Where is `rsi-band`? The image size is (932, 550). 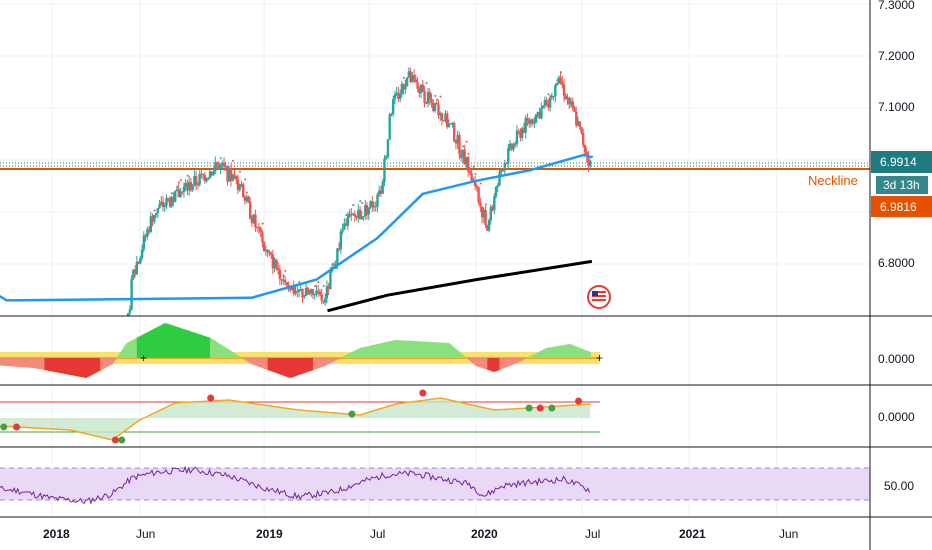
rsi-band is located at coordinates (435, 484).